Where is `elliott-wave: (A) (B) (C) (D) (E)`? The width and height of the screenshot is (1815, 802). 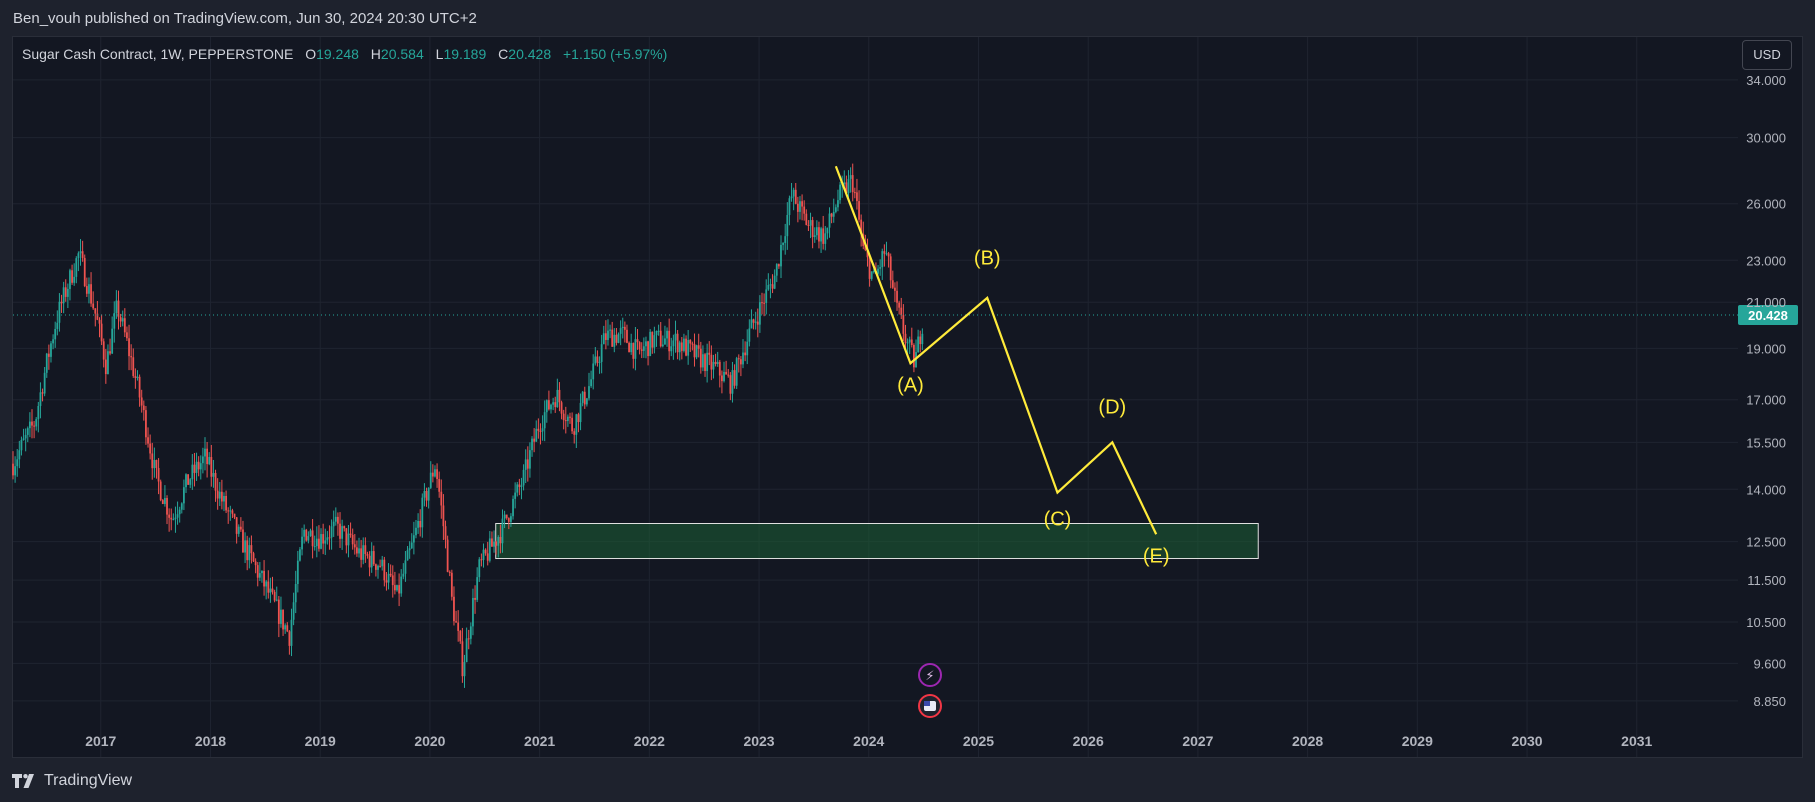
elliott-wave: (A) (B) (C) (D) (E) is located at coordinates (1002, 366).